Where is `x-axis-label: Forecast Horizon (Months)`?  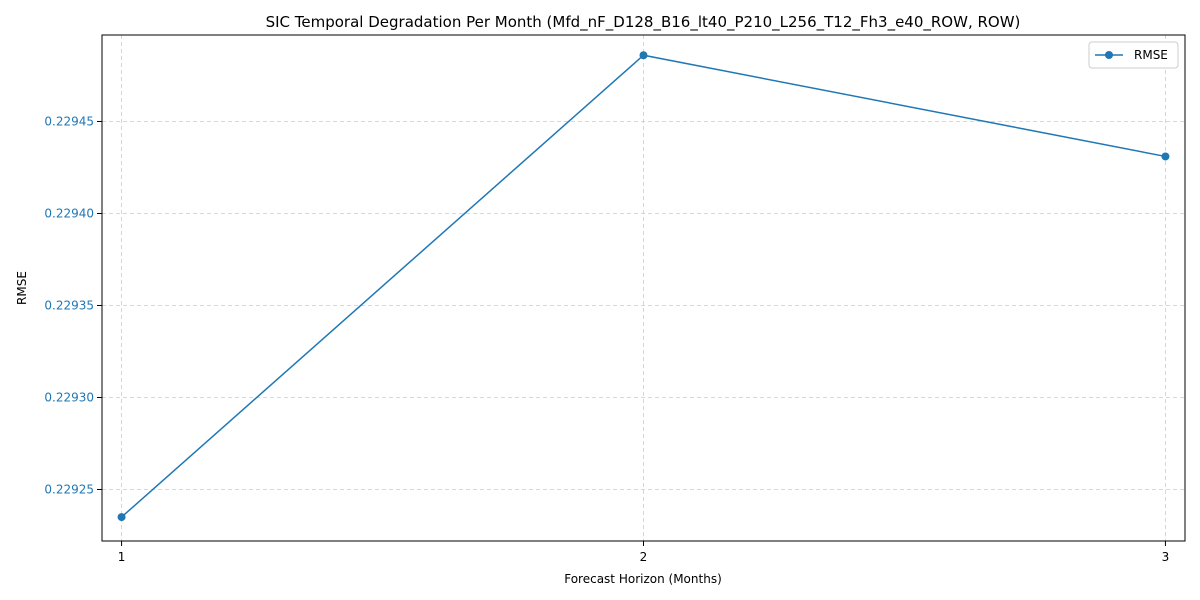
x-axis-label: Forecast Horizon (Months) is located at coordinates (643, 579).